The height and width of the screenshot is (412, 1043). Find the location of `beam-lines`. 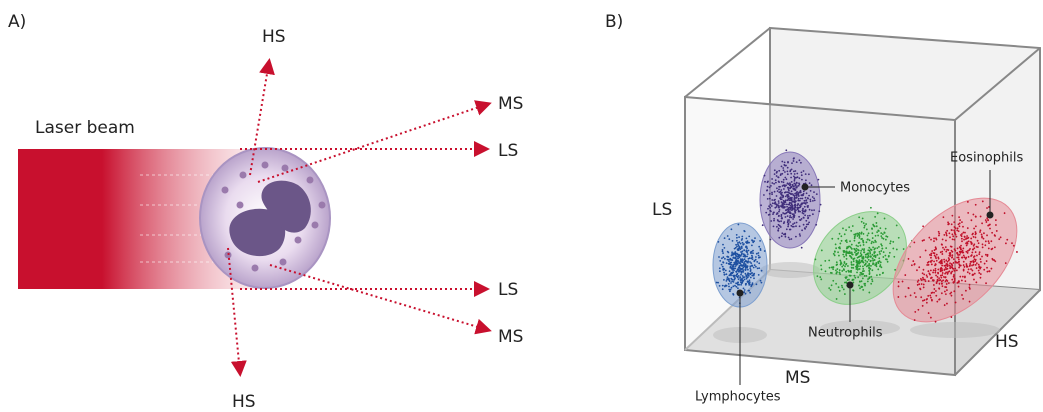

beam-lines is located at coordinates (190, 218).